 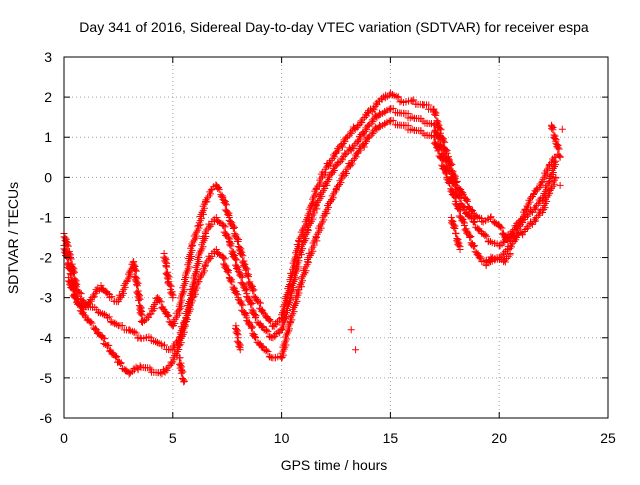 I want to click on x-tick-label: 20, so click(x=499, y=438).